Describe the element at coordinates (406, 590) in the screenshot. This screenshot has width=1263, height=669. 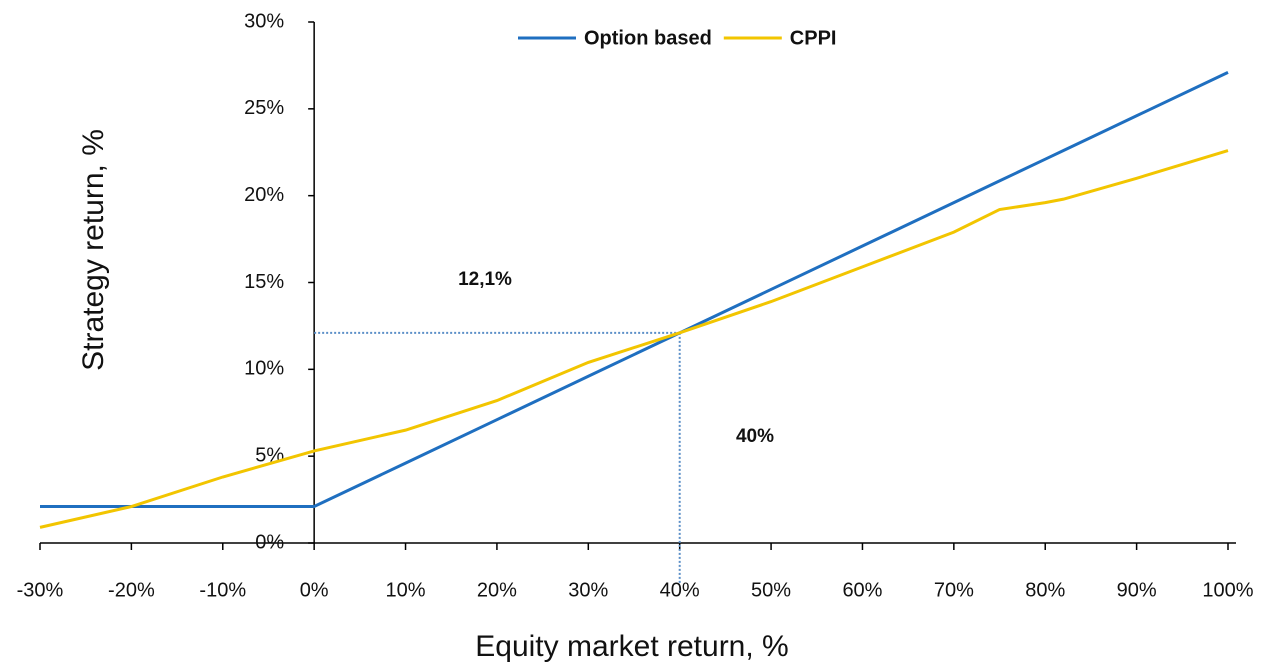
I see `x-tick-label: 10%` at that location.